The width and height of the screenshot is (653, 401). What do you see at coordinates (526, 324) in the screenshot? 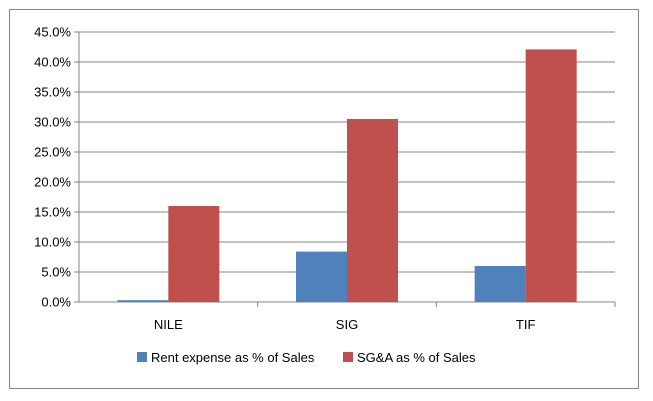
I see `x-tick-label: TIF` at bounding box center [526, 324].